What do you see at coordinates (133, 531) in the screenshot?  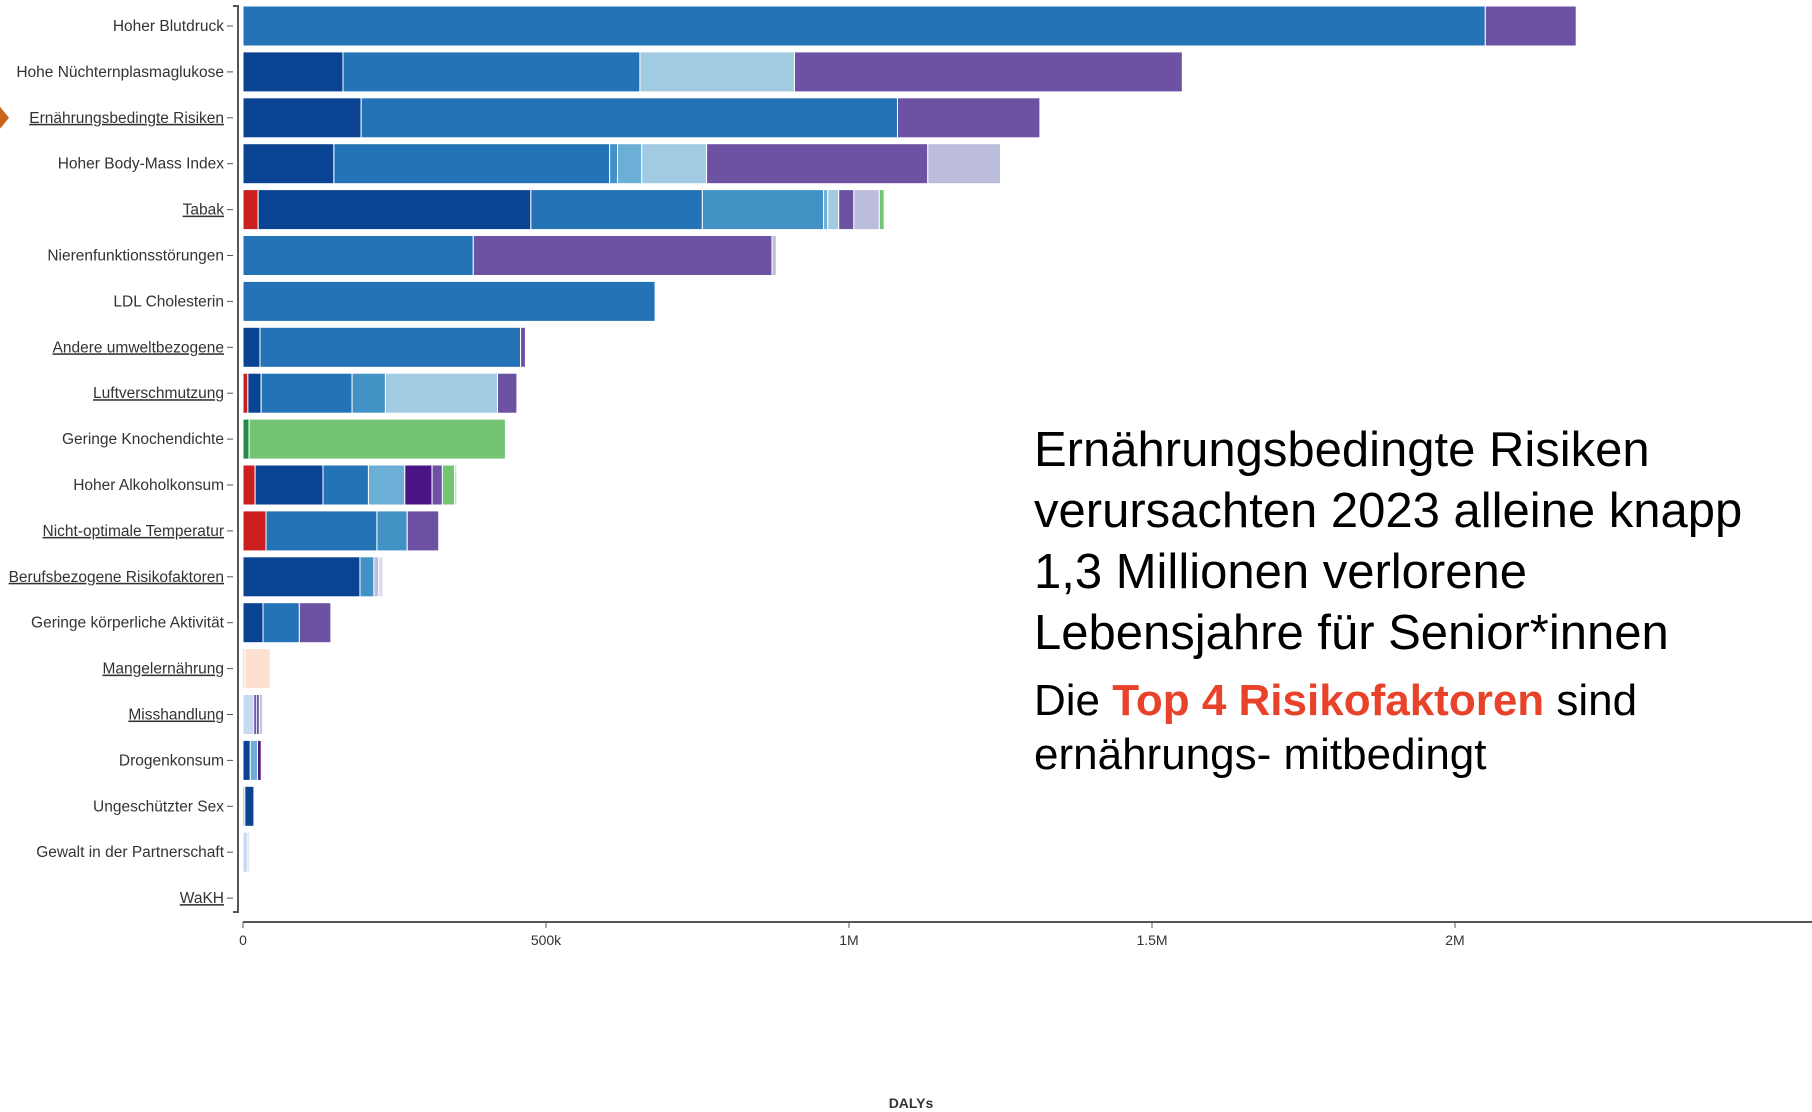 I see `category-label: Nicht-optimale Temperatur` at bounding box center [133, 531].